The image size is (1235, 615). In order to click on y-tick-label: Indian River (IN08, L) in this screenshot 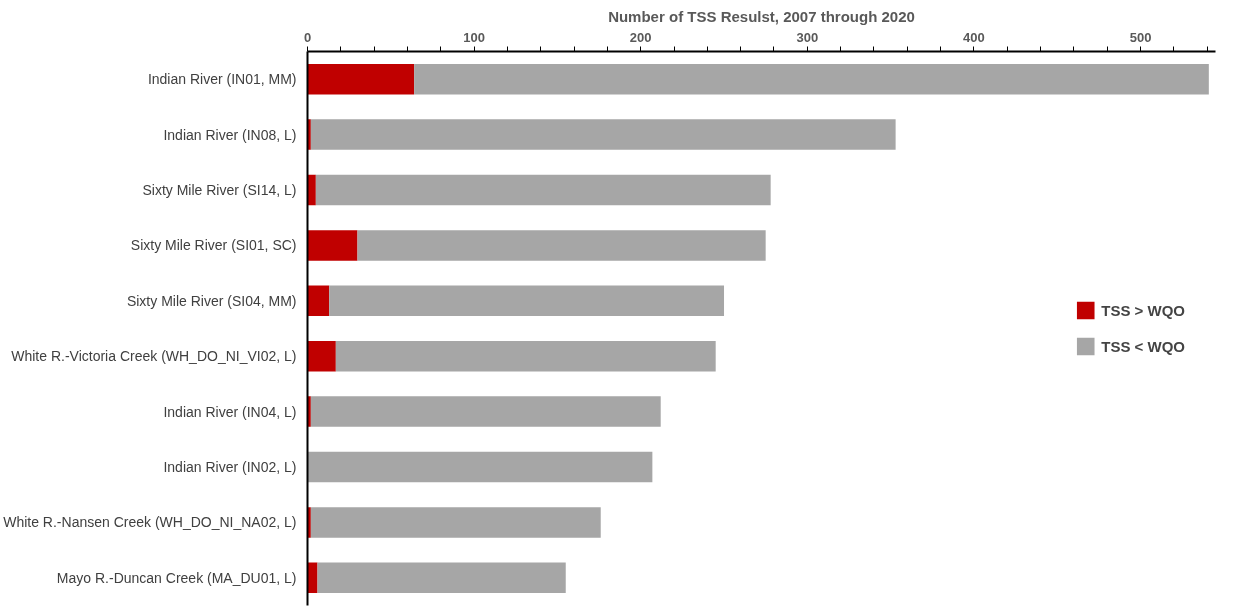, I will do `click(230, 134)`.